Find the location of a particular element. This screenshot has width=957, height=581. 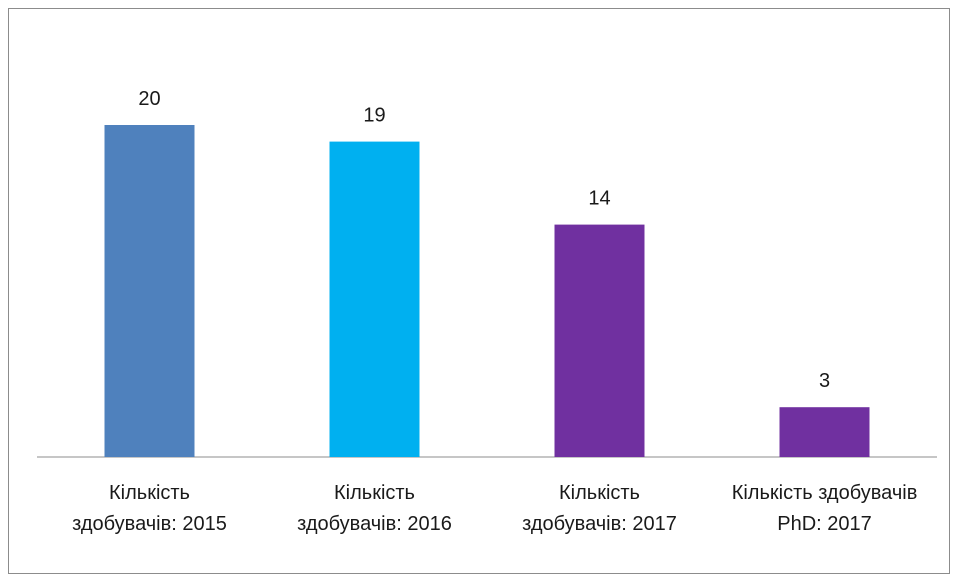

x-tick-label: Кількість здобувачів: 2016 is located at coordinates (374, 508).